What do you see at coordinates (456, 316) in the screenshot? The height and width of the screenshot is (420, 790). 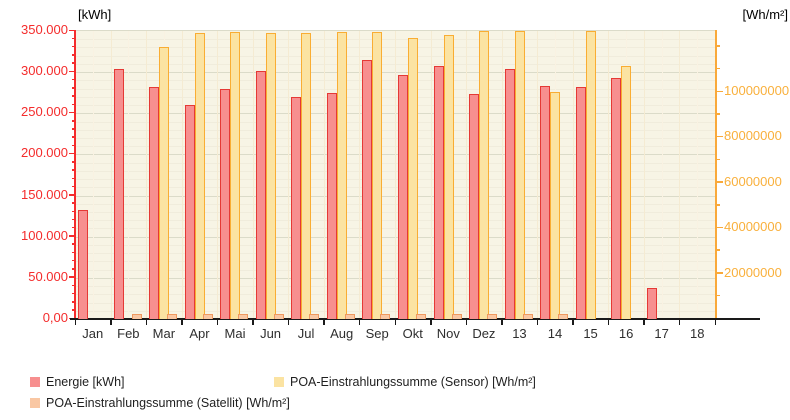 I see `bar-poa-satellit-nov` at bounding box center [456, 316].